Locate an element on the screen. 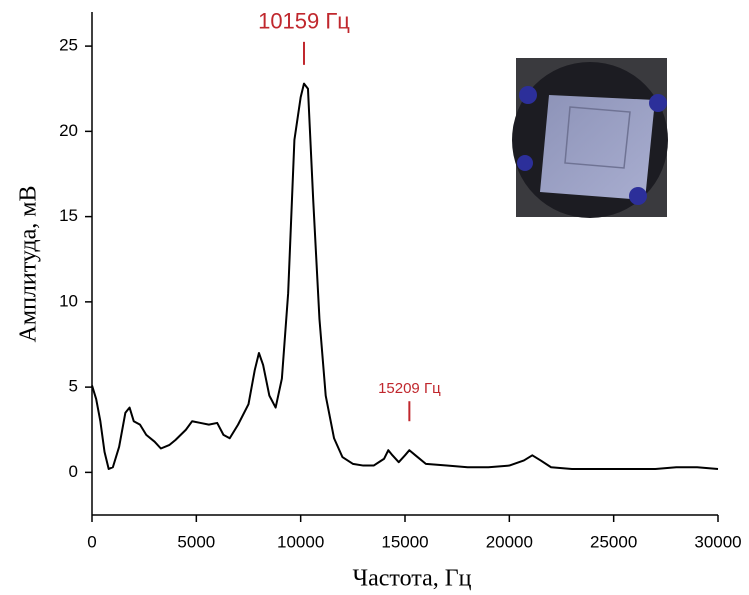 The image size is (749, 595). y-tick-label: 0 is located at coordinates (73, 471).